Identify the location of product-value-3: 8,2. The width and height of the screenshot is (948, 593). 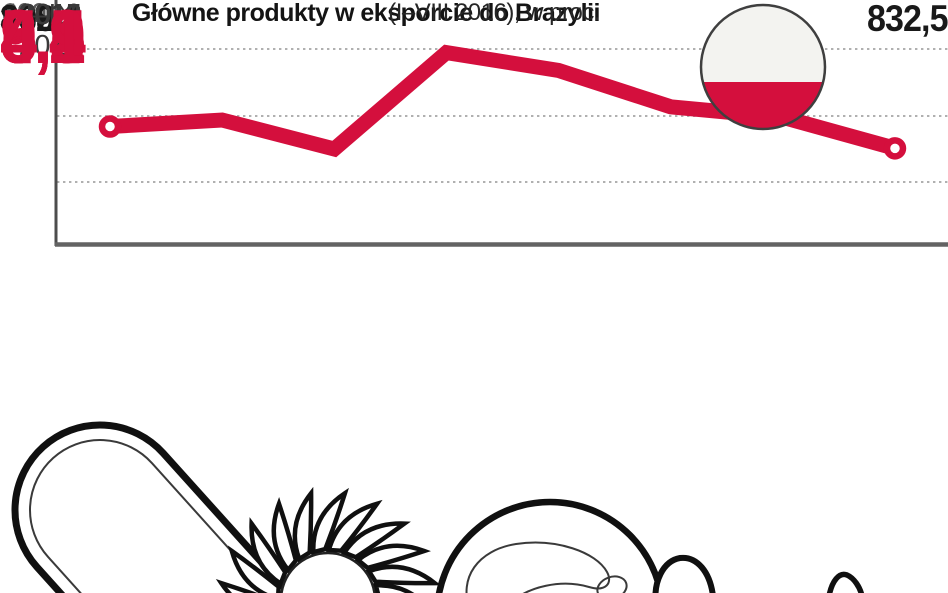
(43, 40).